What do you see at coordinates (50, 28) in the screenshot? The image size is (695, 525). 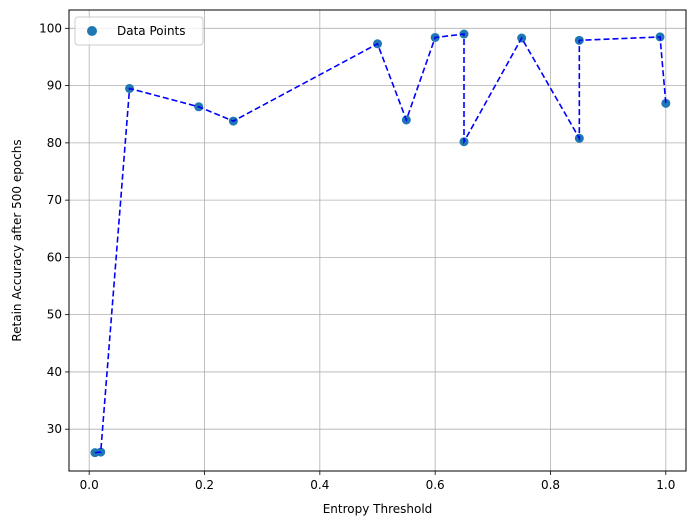 I see `y-tick-label: 100` at bounding box center [50, 28].